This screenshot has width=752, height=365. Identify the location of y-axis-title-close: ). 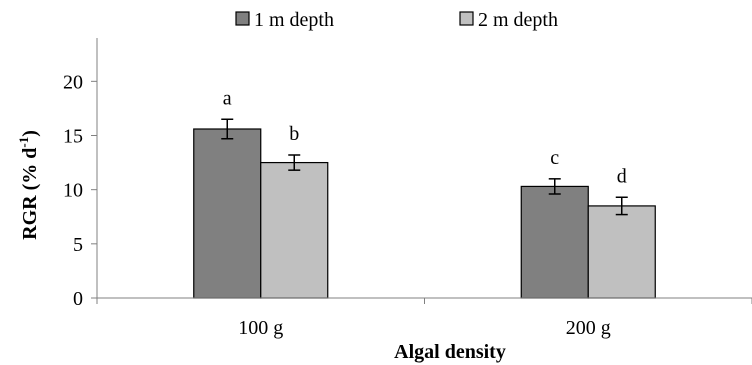
(30, 133).